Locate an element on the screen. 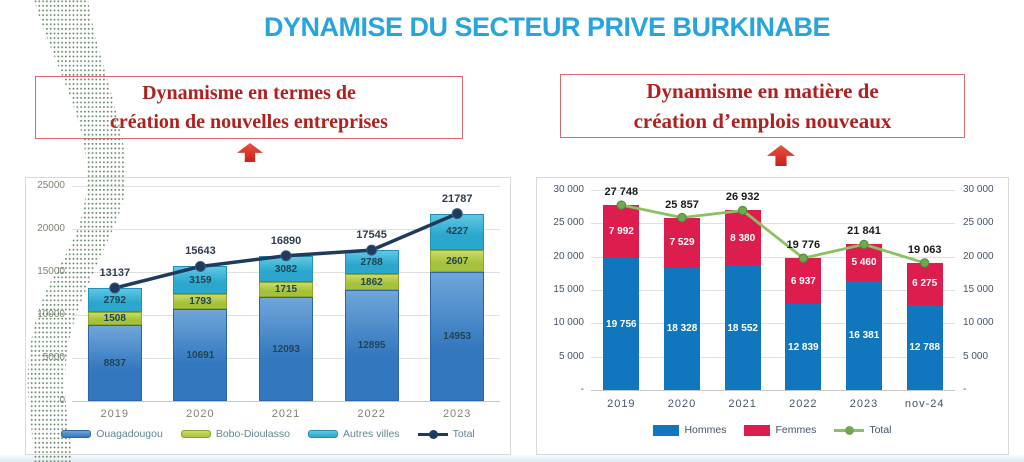 Image resolution: width=1024 pixels, height=462 pixels. segment-value-label: 10691 is located at coordinates (200, 355).